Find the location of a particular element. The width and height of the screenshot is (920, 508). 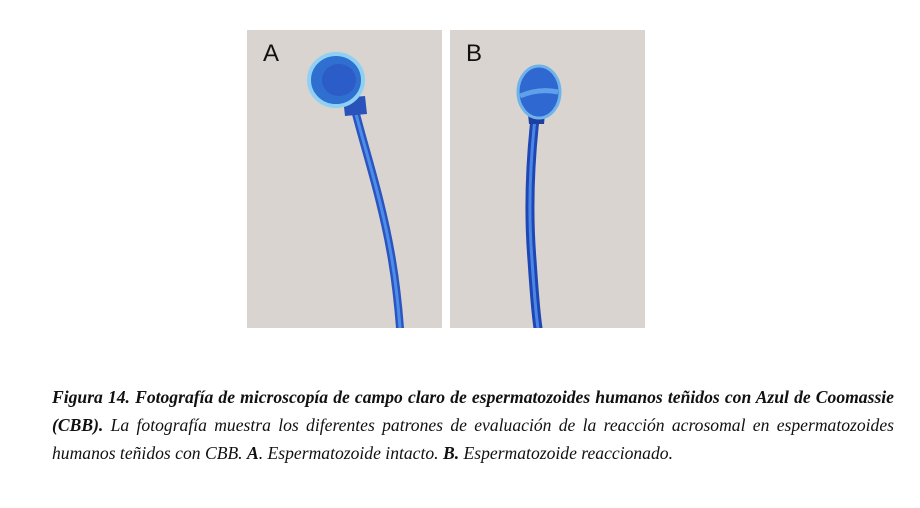

panel-a-label: A is located at coordinates (271, 54).